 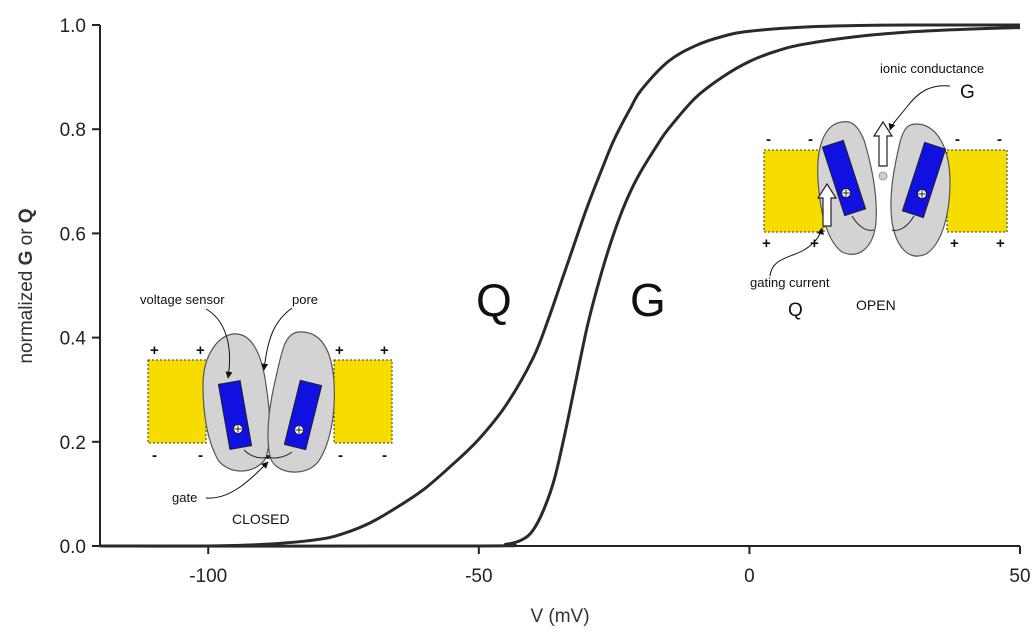 I want to click on open-bottom-sign-4: +, so click(x=1000, y=243).